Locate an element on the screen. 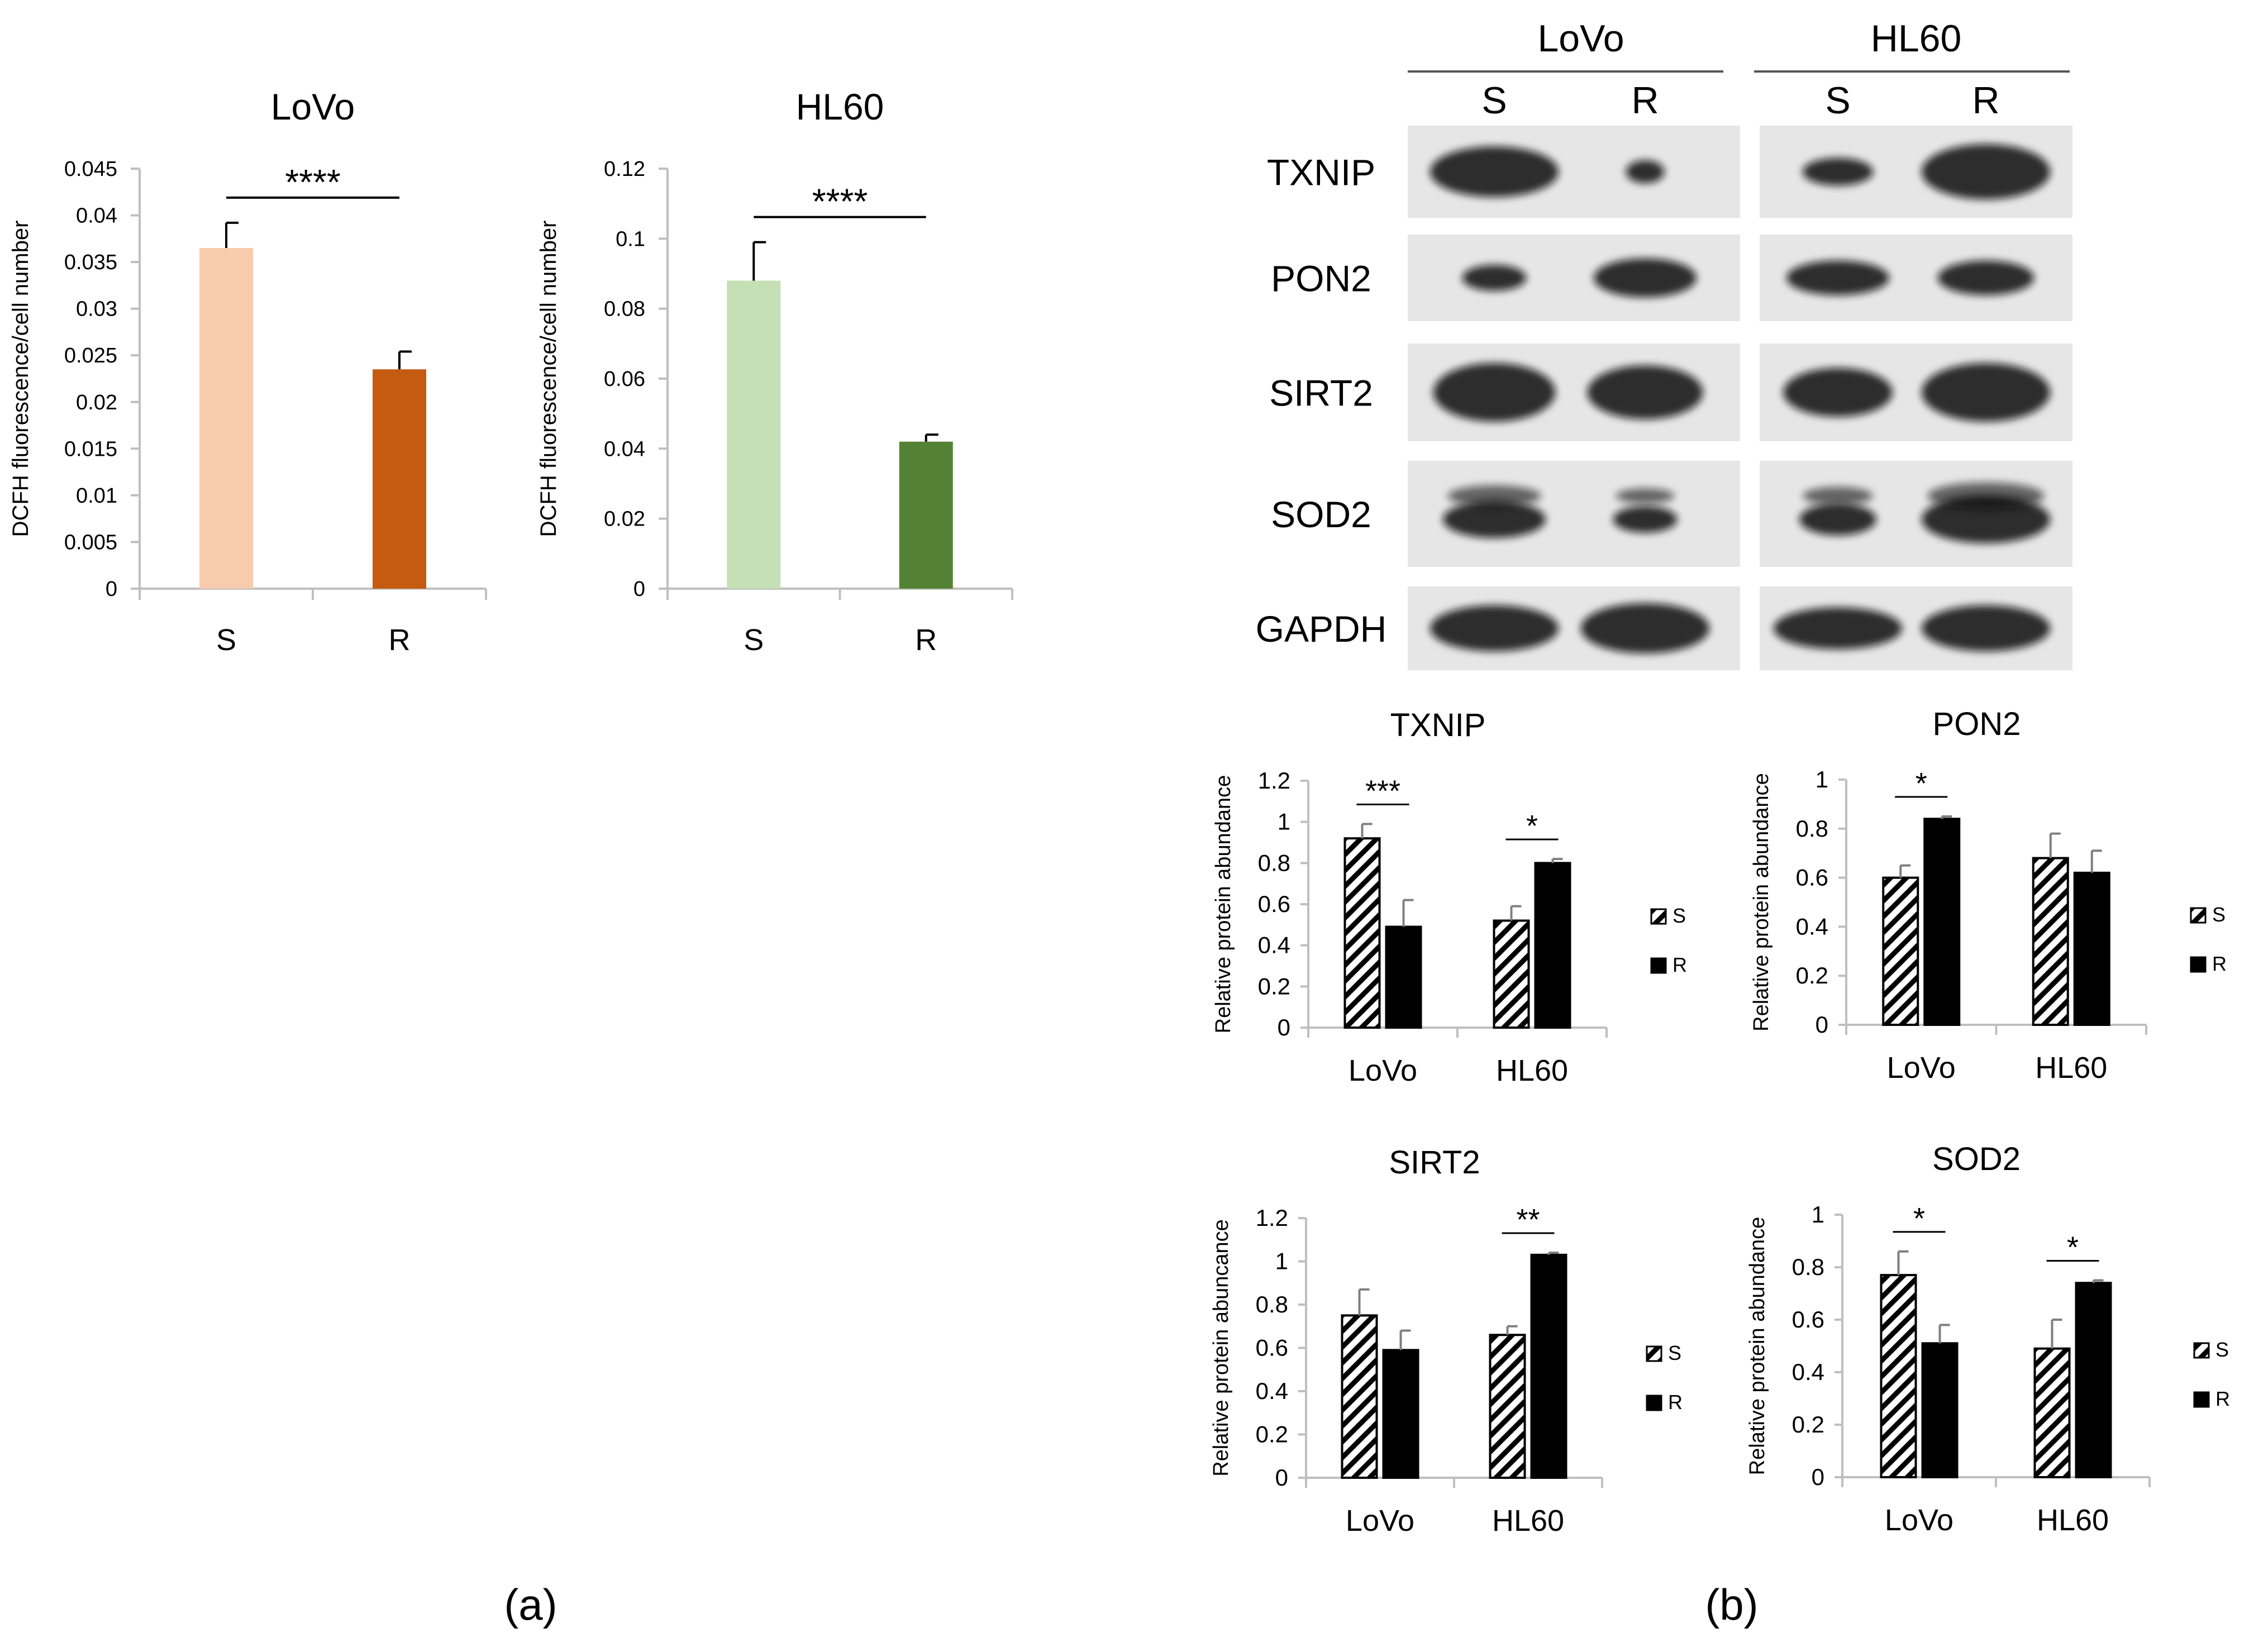  panel-a-label: (a) is located at coordinates (530, 1604).